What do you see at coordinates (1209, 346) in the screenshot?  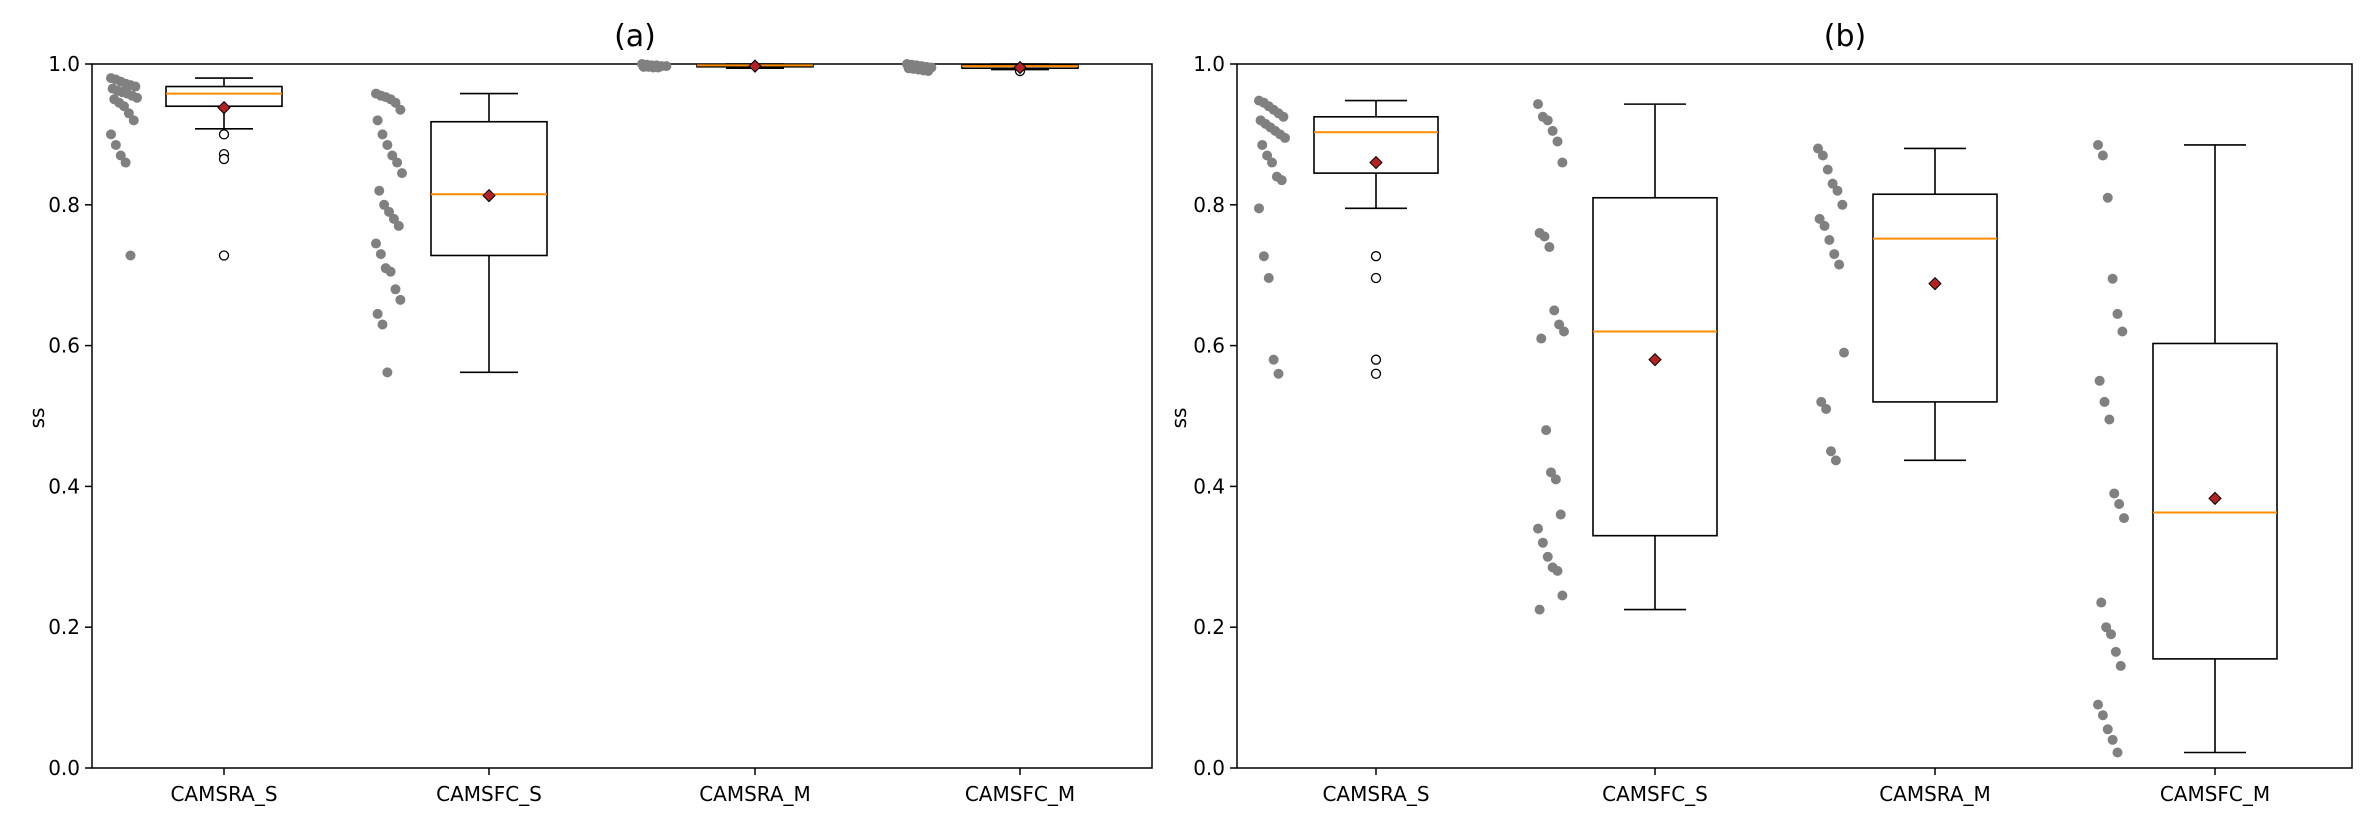 I see `y-tick-label-b: 0.6` at bounding box center [1209, 346].